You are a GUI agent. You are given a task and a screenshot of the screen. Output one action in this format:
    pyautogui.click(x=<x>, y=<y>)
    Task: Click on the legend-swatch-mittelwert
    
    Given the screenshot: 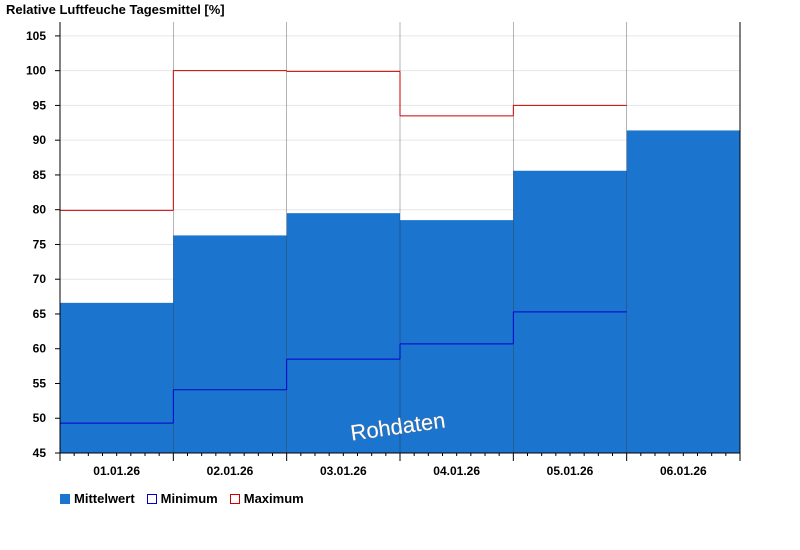 What is the action you would take?
    pyautogui.click(x=65, y=498)
    